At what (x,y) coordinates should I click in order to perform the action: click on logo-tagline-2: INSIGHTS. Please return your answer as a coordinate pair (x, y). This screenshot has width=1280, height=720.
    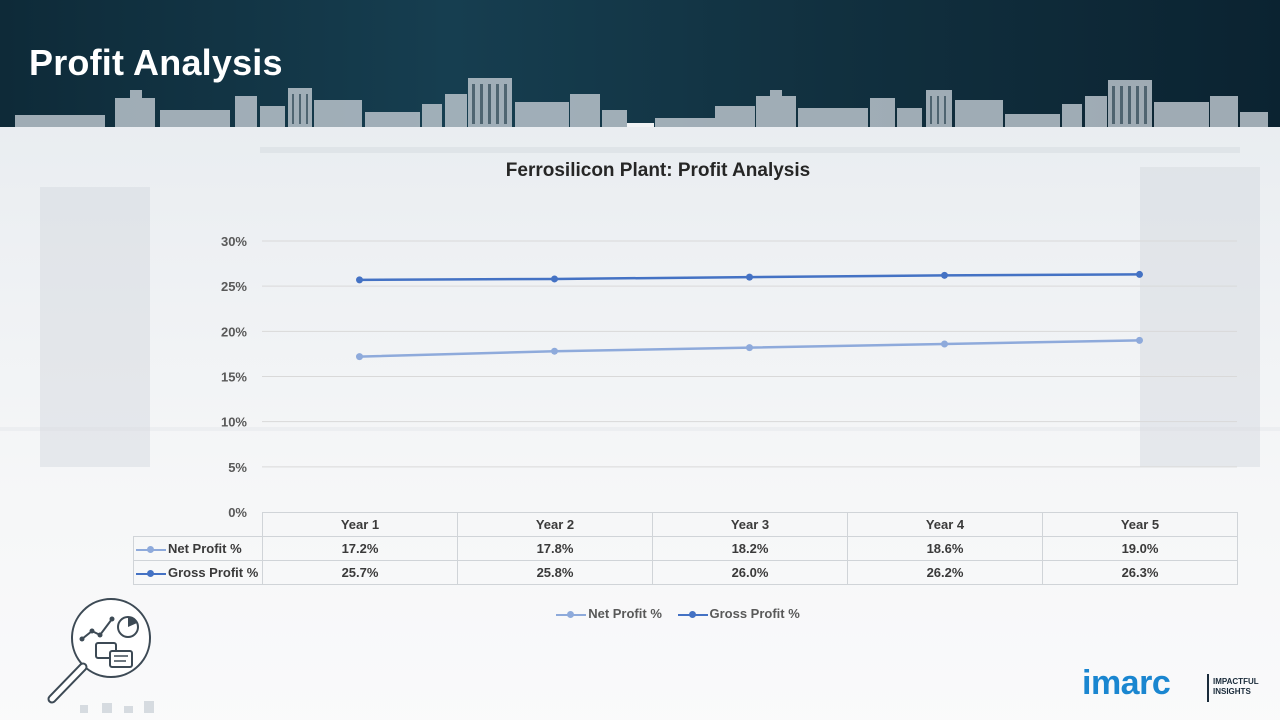
    Looking at the image, I should click on (1232, 691).